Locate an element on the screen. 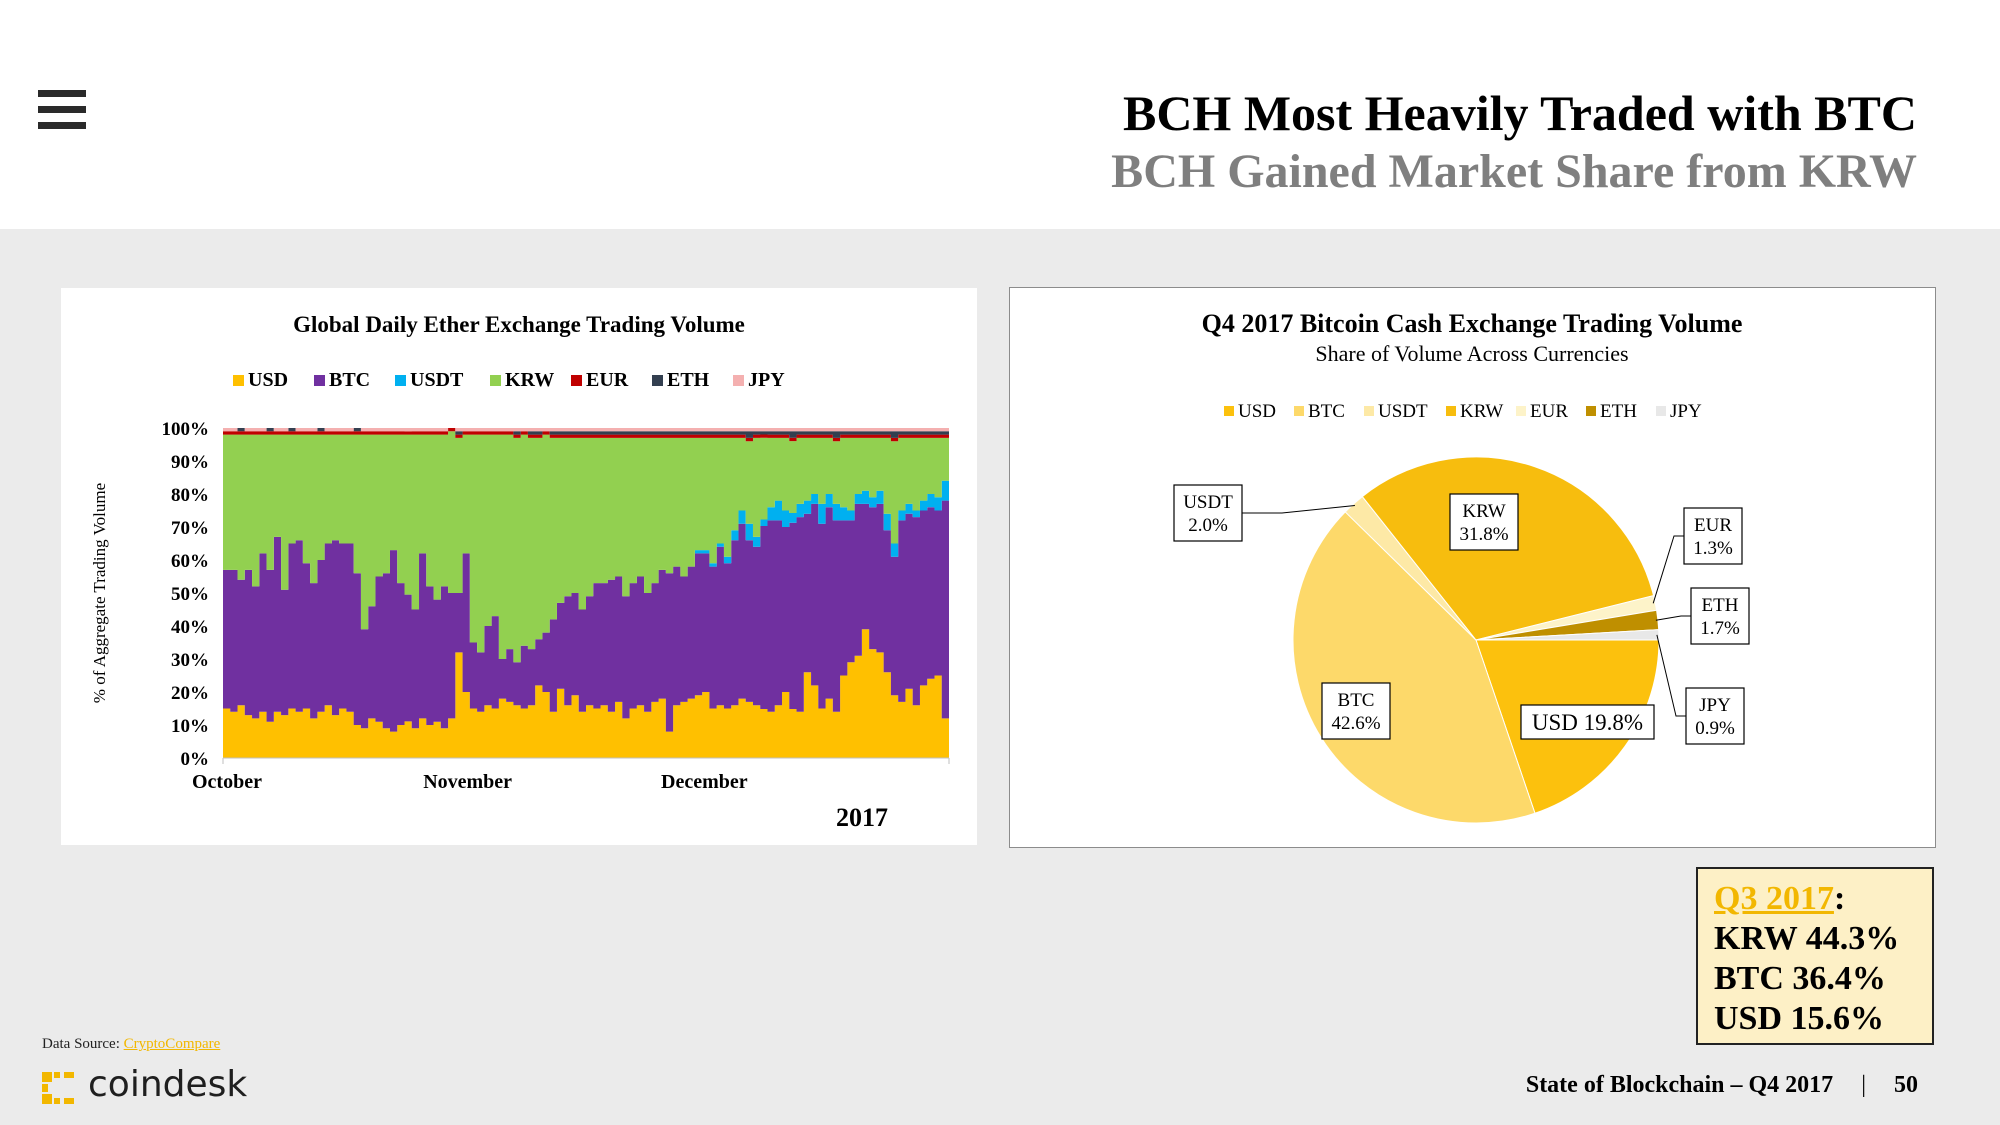  legend-item-jpy: JPY is located at coordinates (759, 380).